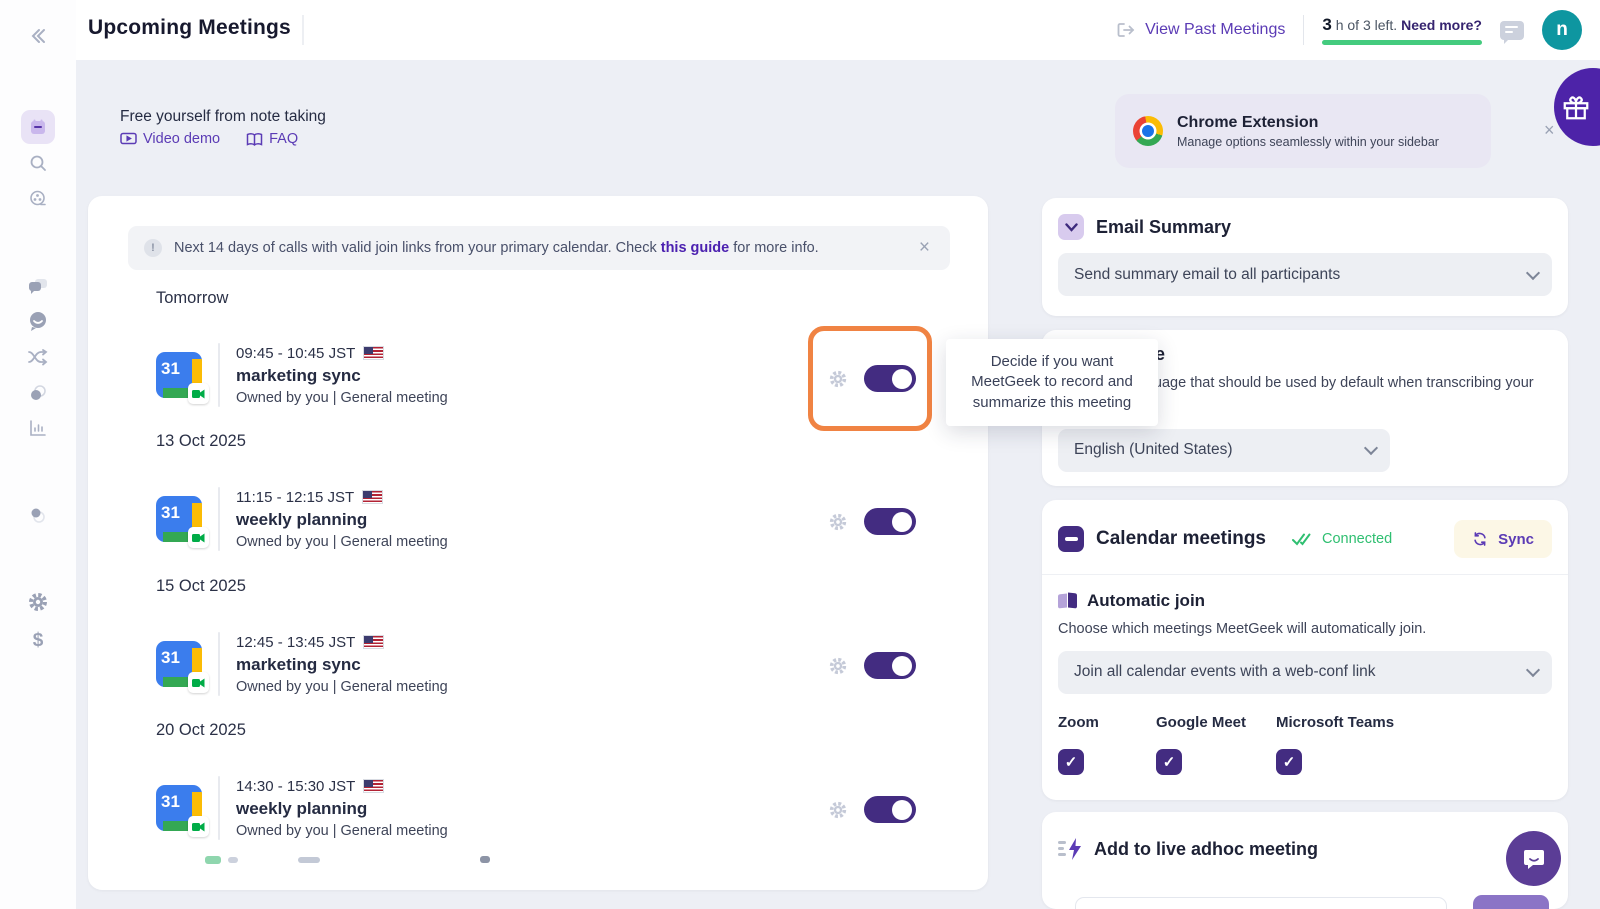  I want to click on lightning-bolt-icon, so click(1070, 849).